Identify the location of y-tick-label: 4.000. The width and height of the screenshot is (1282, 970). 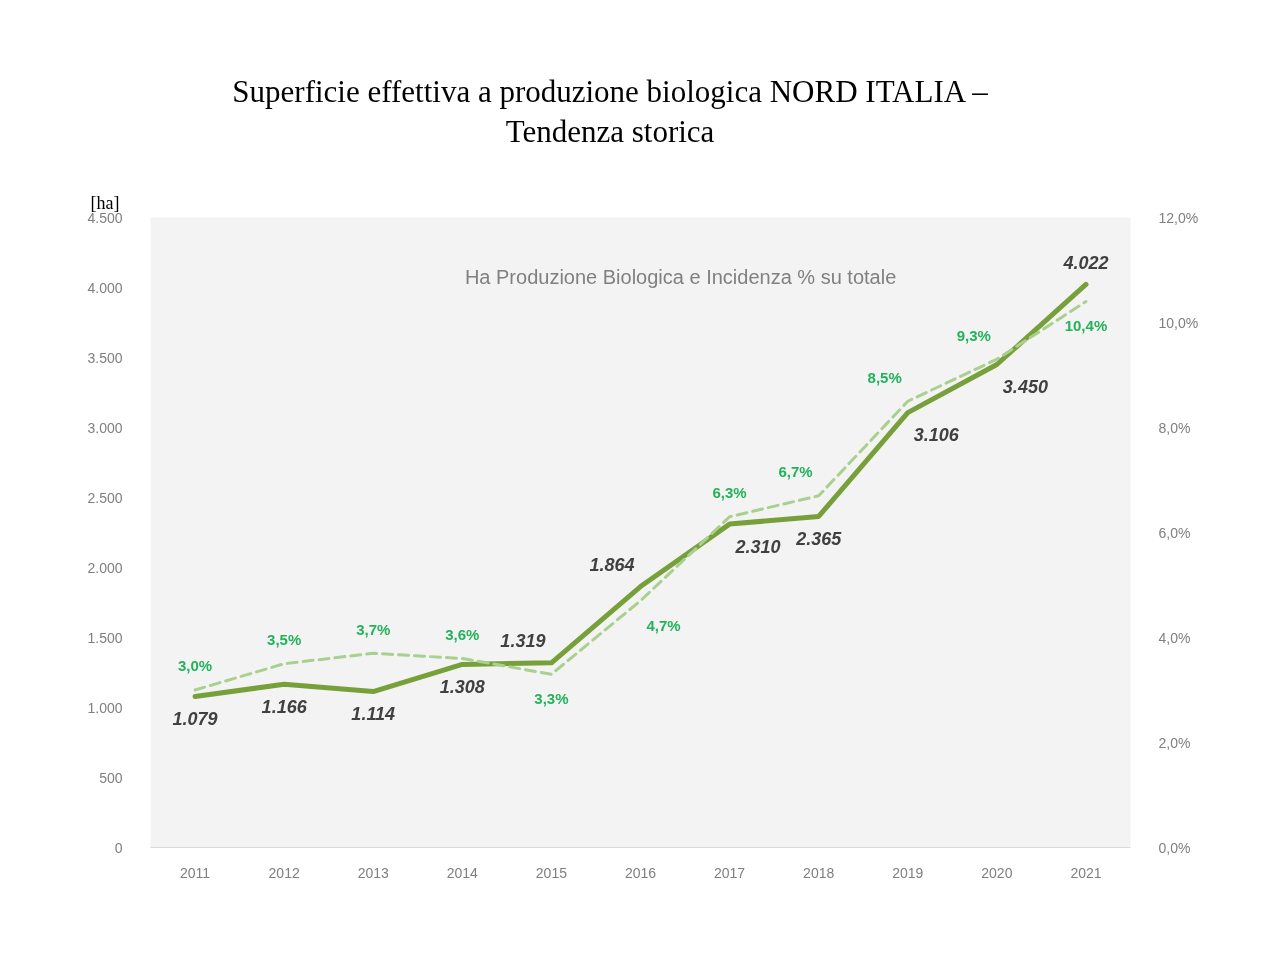
(105, 287).